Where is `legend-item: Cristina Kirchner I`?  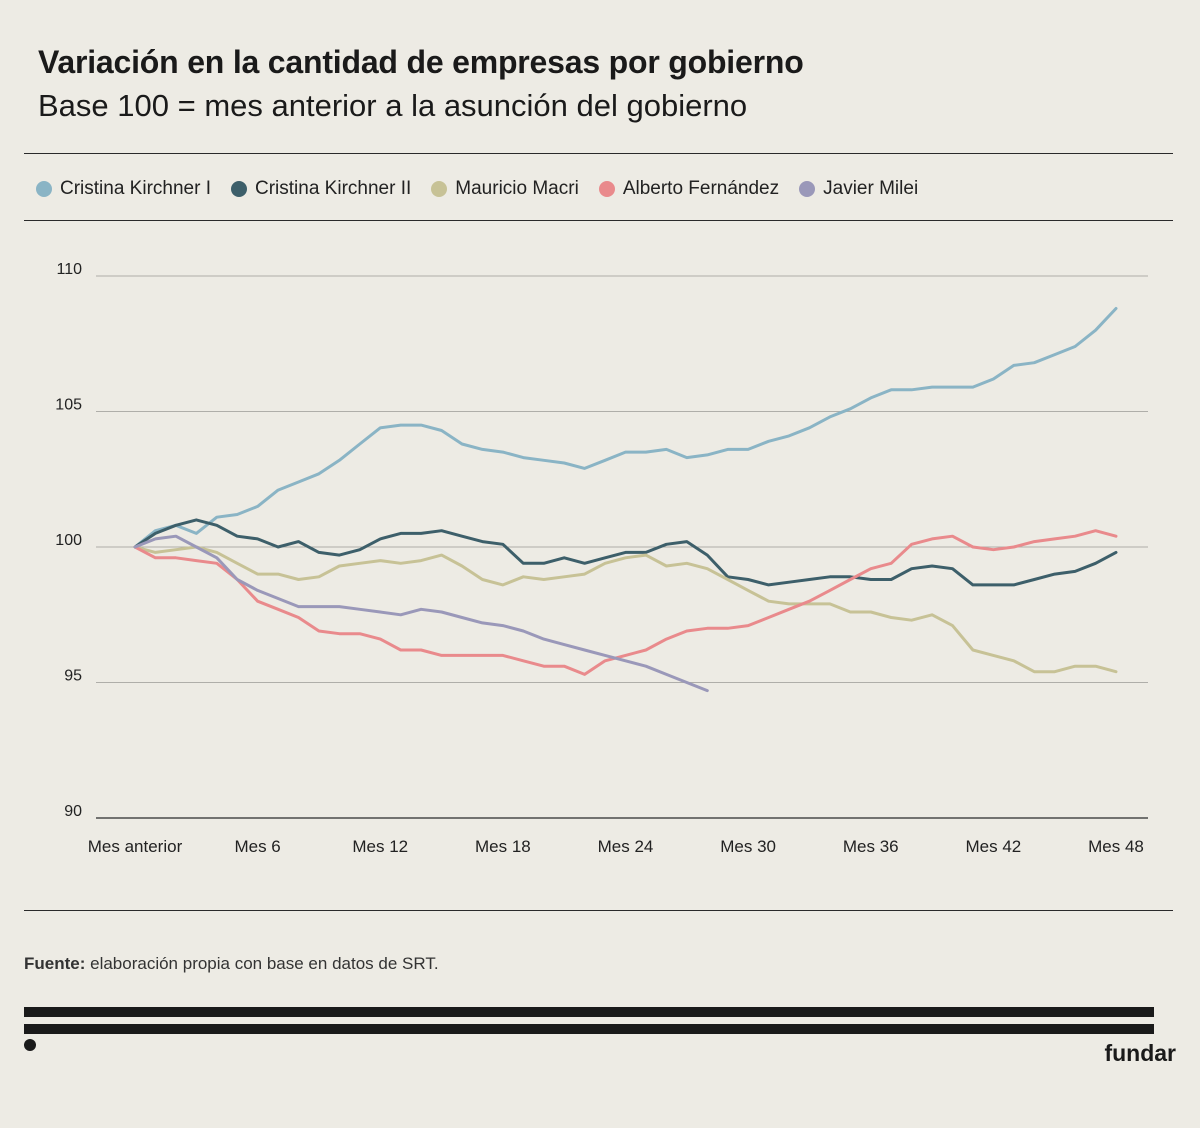 legend-item: Cristina Kirchner I is located at coordinates (123, 189).